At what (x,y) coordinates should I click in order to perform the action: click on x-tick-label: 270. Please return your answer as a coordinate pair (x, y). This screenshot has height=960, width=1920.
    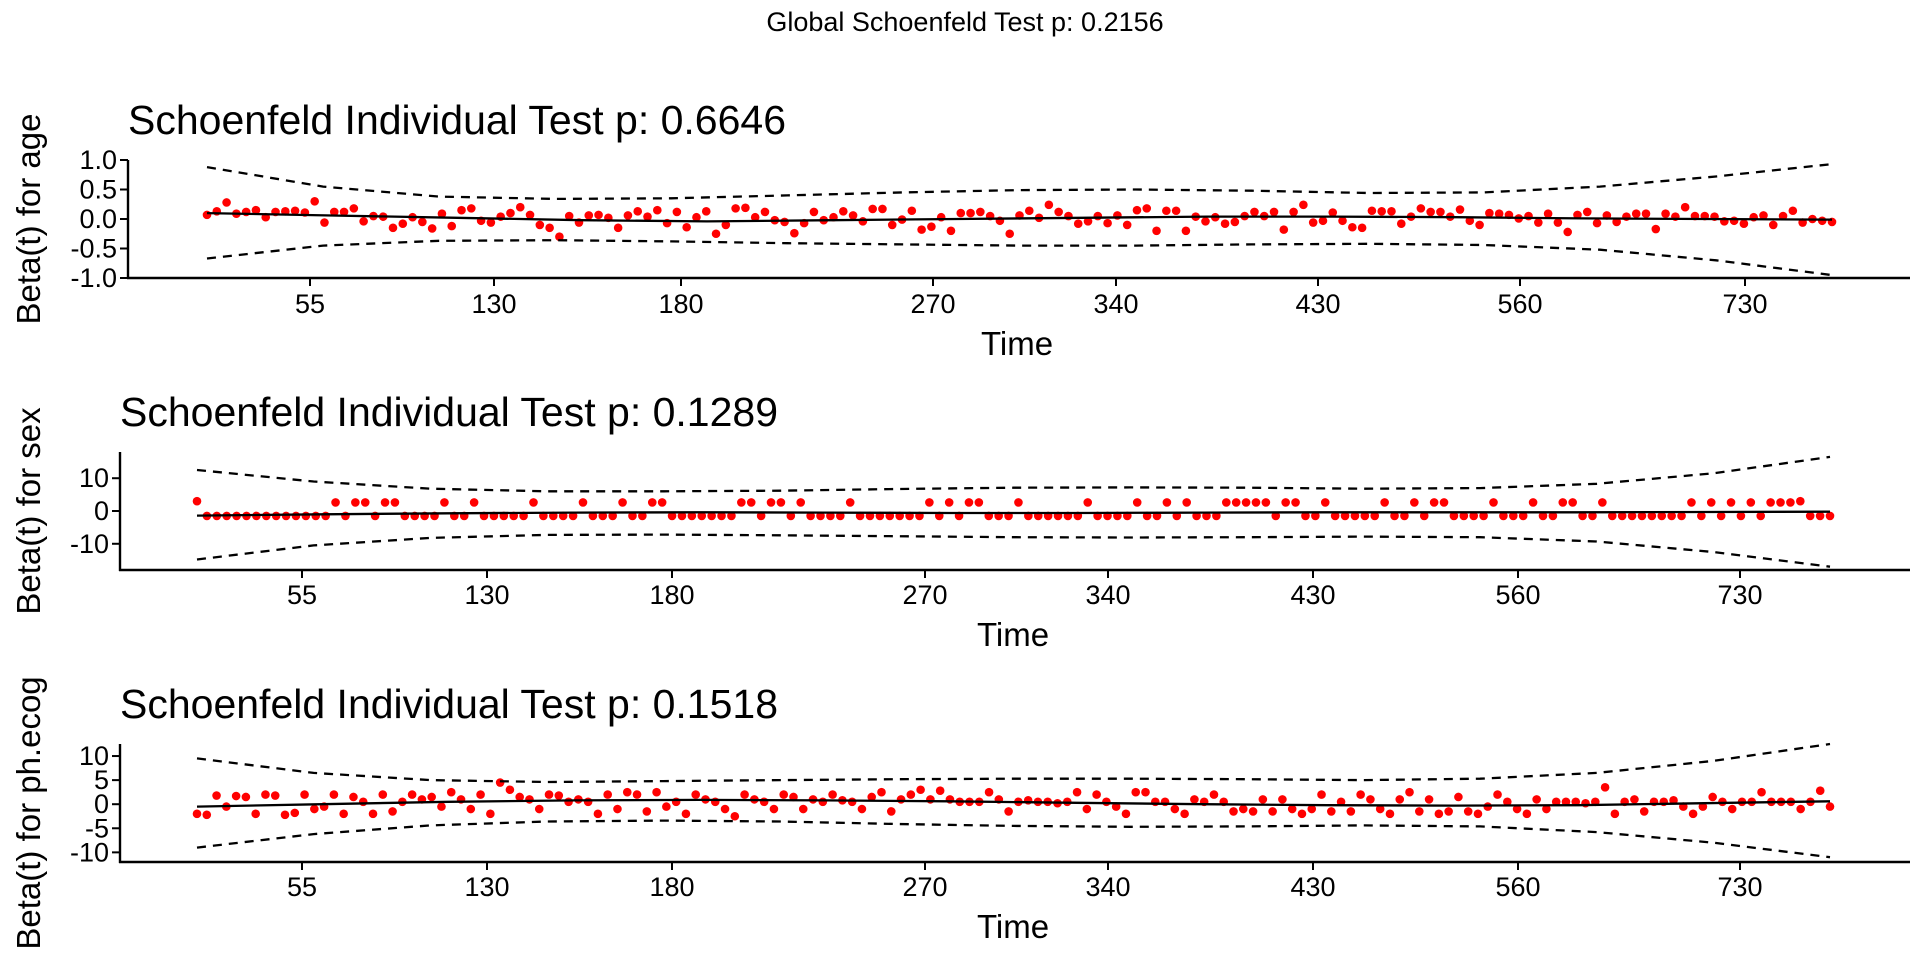
    Looking at the image, I should click on (924, 887).